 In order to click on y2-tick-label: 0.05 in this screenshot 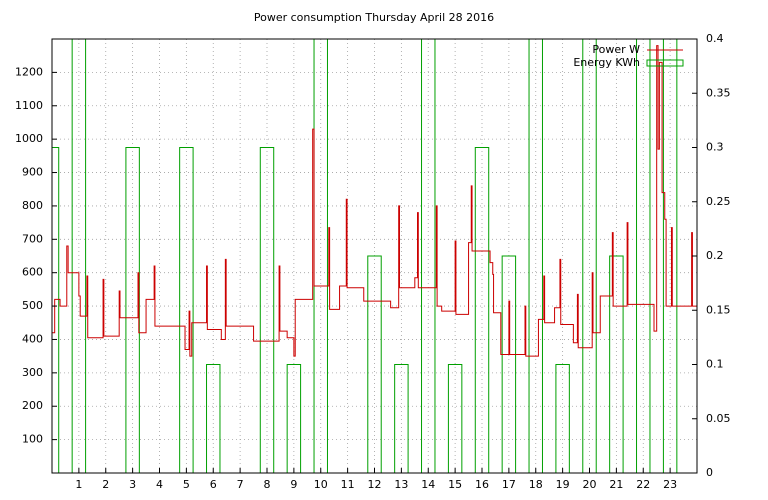, I will do `click(718, 418)`.